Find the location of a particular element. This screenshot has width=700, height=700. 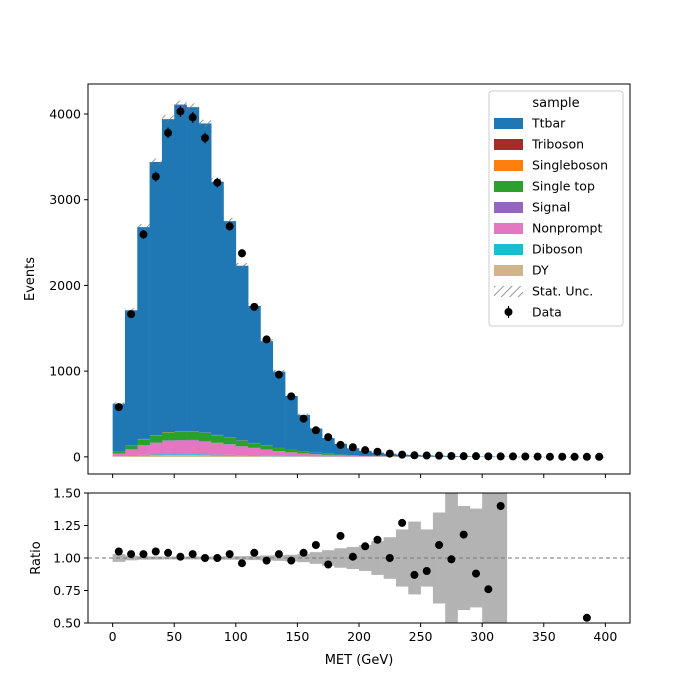

legend-label-triboson: Triboson is located at coordinates (557, 144).